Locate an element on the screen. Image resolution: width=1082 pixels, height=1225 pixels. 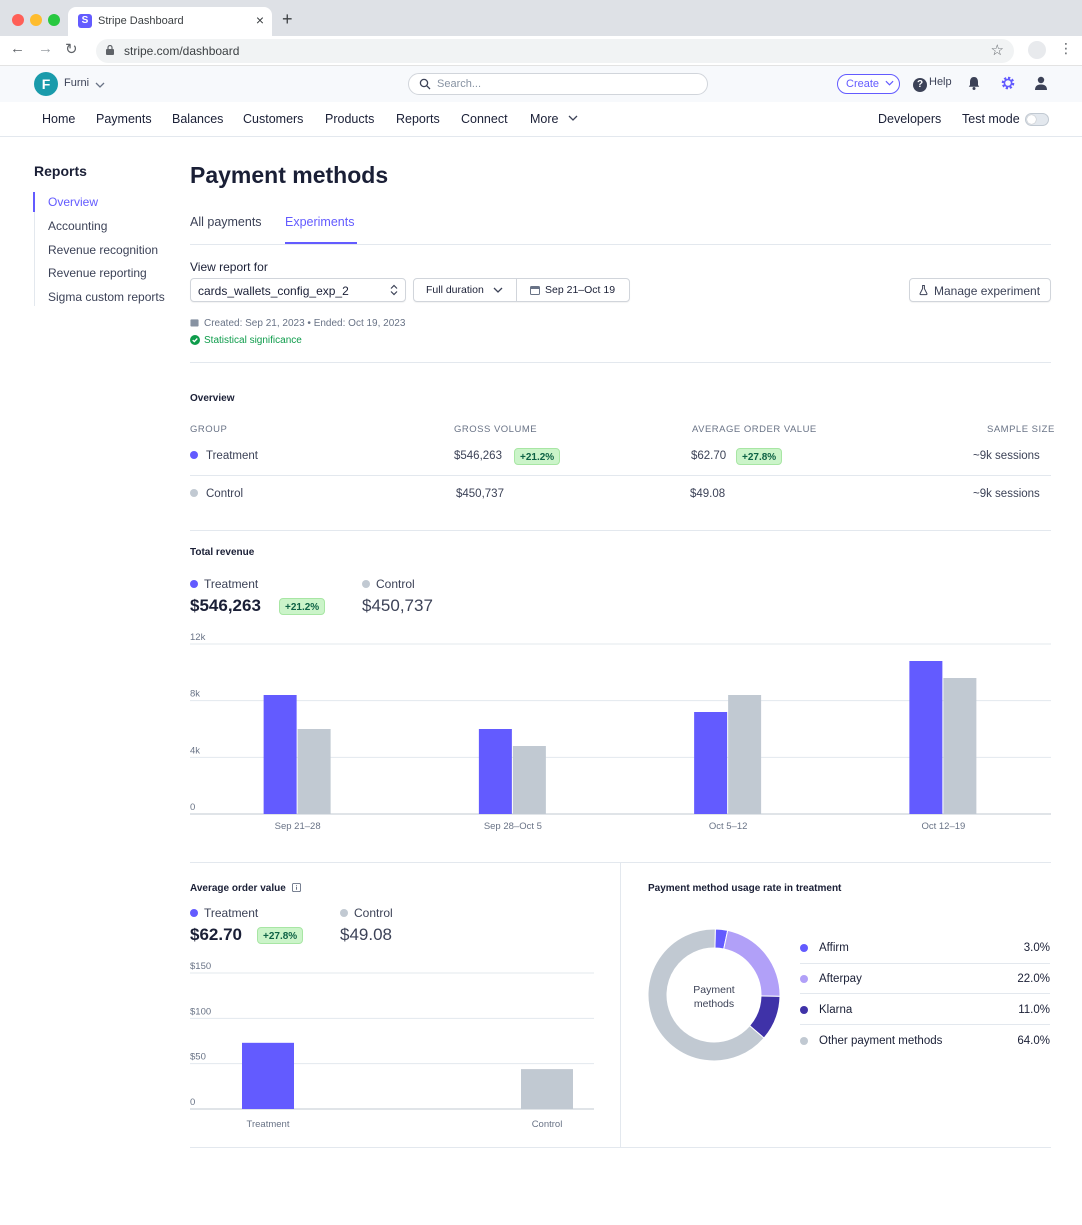
control-aov-value: $49.08 is located at coordinates (366, 934).